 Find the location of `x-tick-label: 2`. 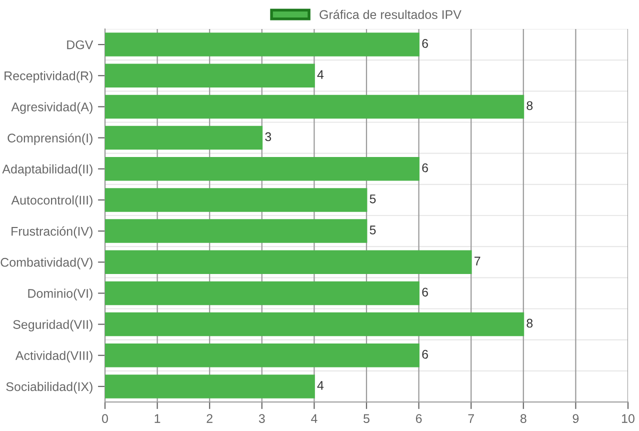

x-tick-label: 2 is located at coordinates (209, 418).